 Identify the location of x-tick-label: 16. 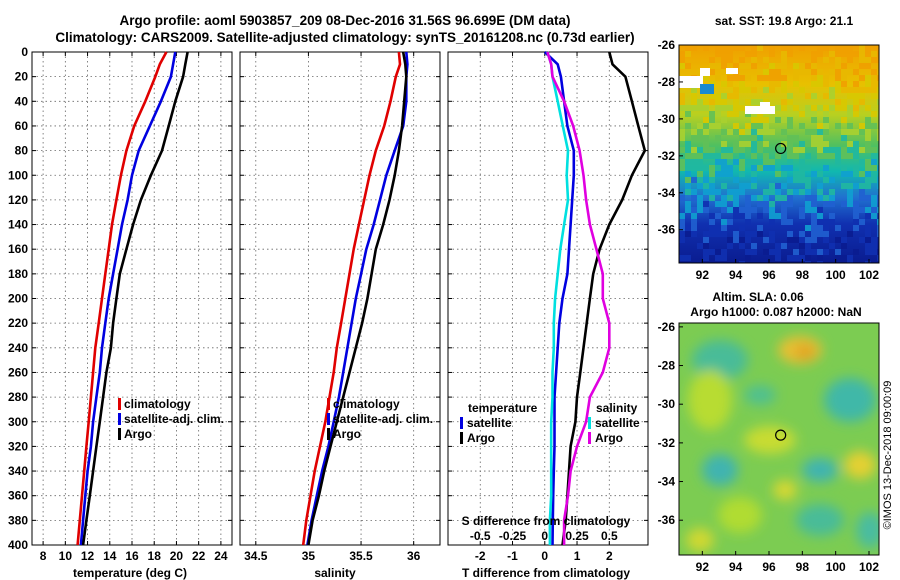
(132, 556).